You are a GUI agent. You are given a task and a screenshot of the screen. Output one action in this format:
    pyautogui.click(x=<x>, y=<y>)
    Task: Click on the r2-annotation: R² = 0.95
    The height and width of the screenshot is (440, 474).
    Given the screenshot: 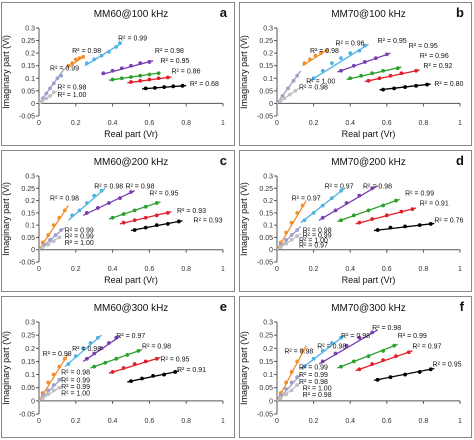 What is the action you would take?
    pyautogui.click(x=174, y=359)
    